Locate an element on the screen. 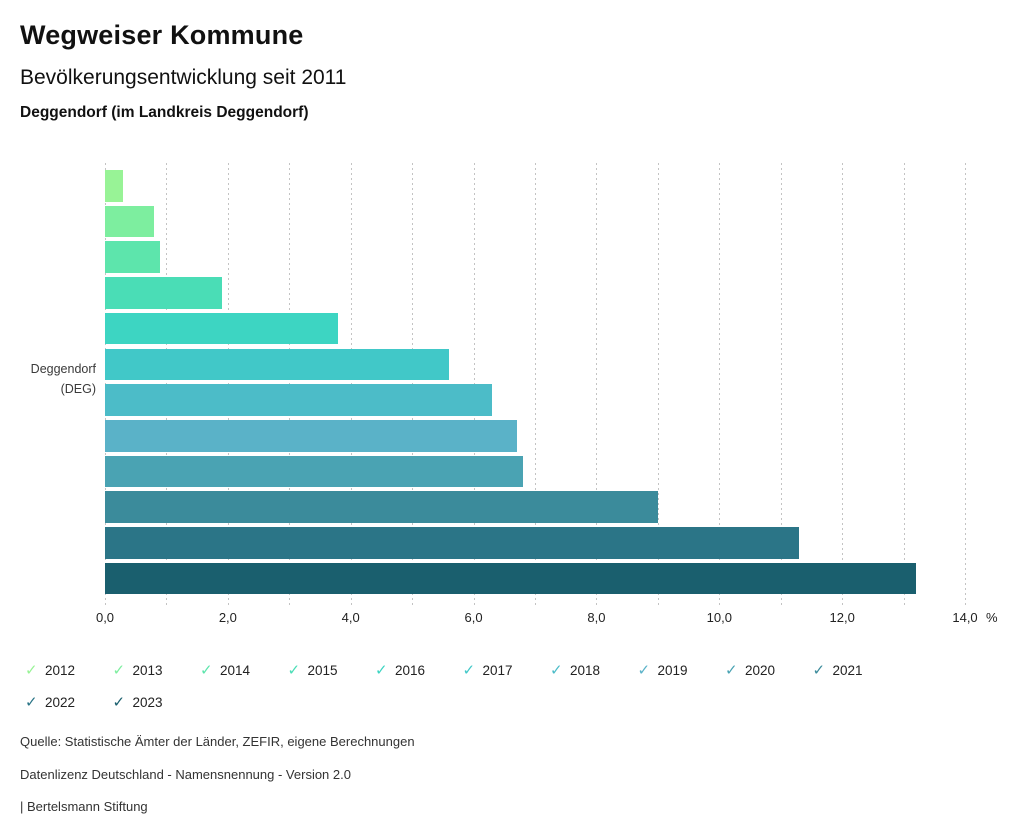 The width and height of the screenshot is (1024, 835). legend-item-2023: ✓ 2023 is located at coordinates (152, 702).